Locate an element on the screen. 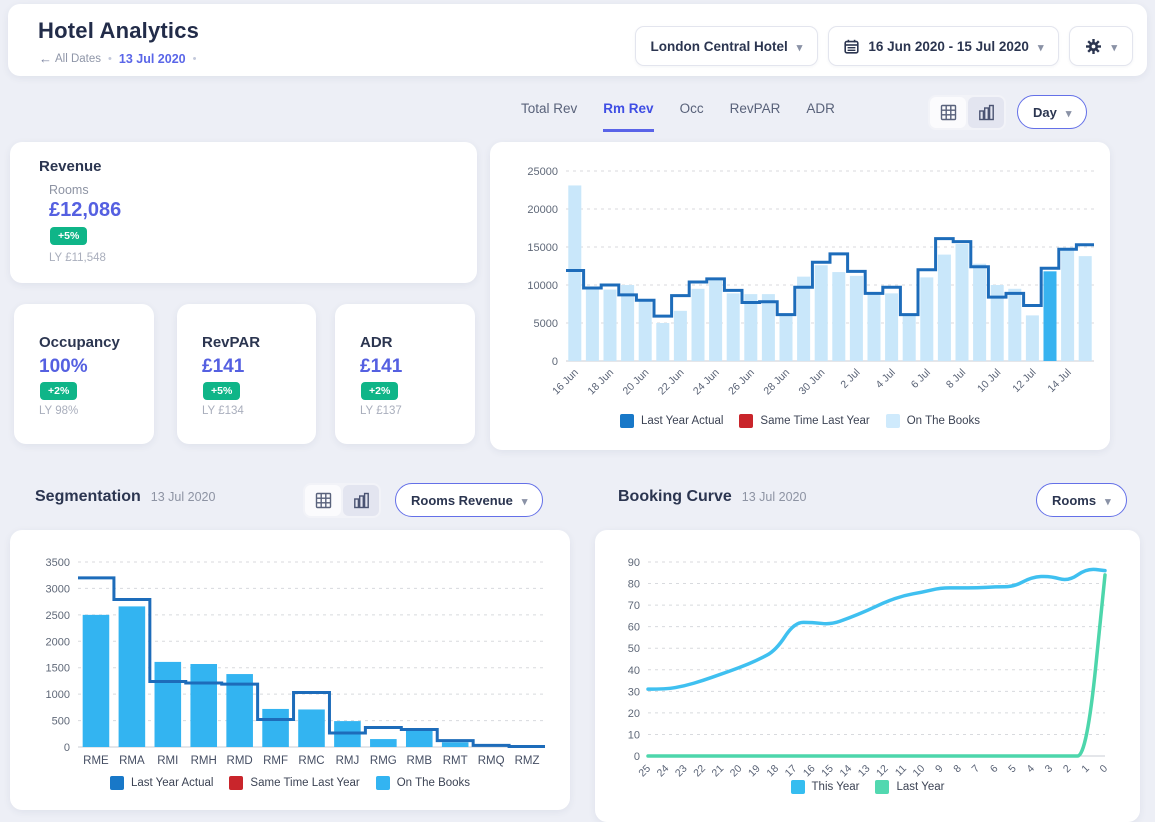 This screenshot has height=822, width=1155. revenue-value: £12,086 is located at coordinates (85, 210).